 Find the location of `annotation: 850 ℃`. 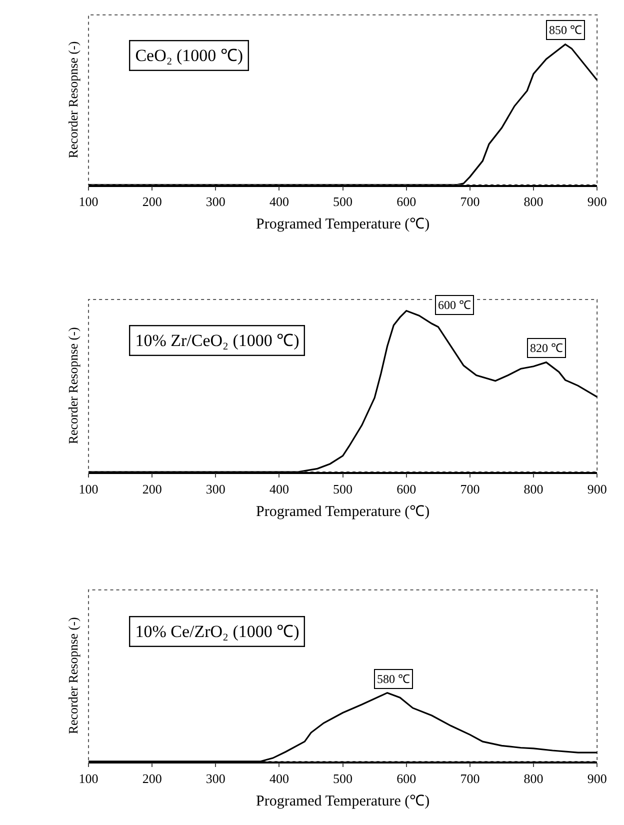

annotation: 850 ℃ is located at coordinates (565, 30).